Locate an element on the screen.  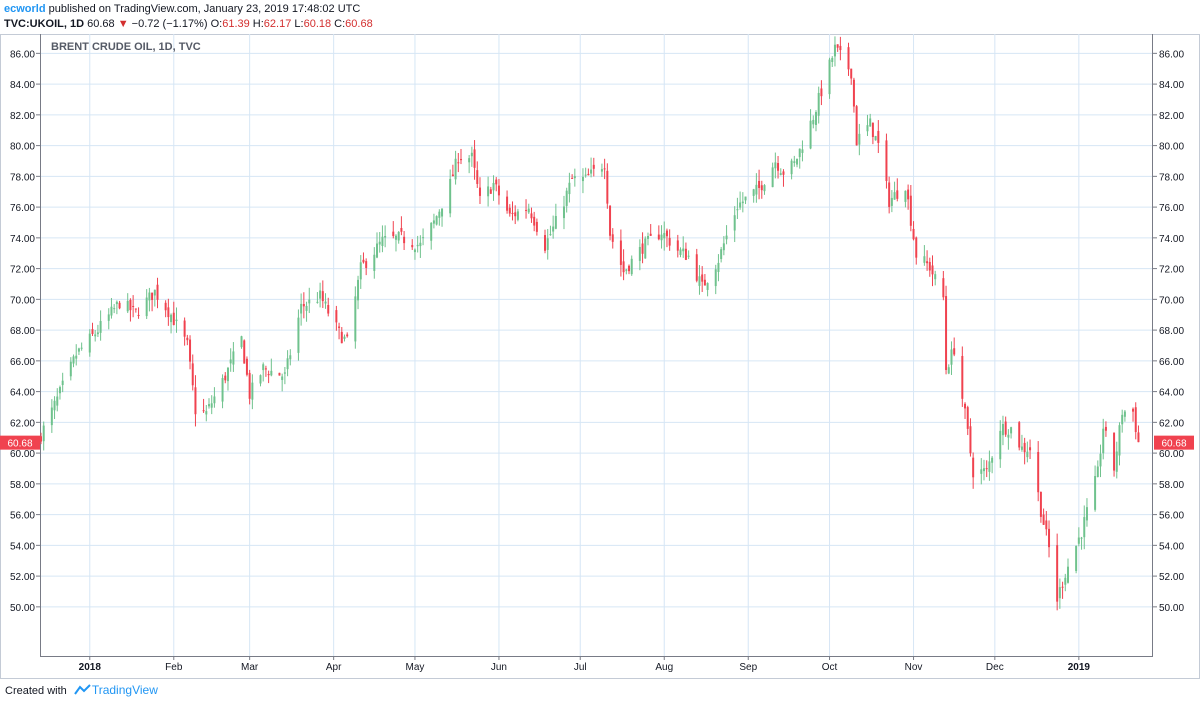
x-tick-label: Aug is located at coordinates (664, 667).